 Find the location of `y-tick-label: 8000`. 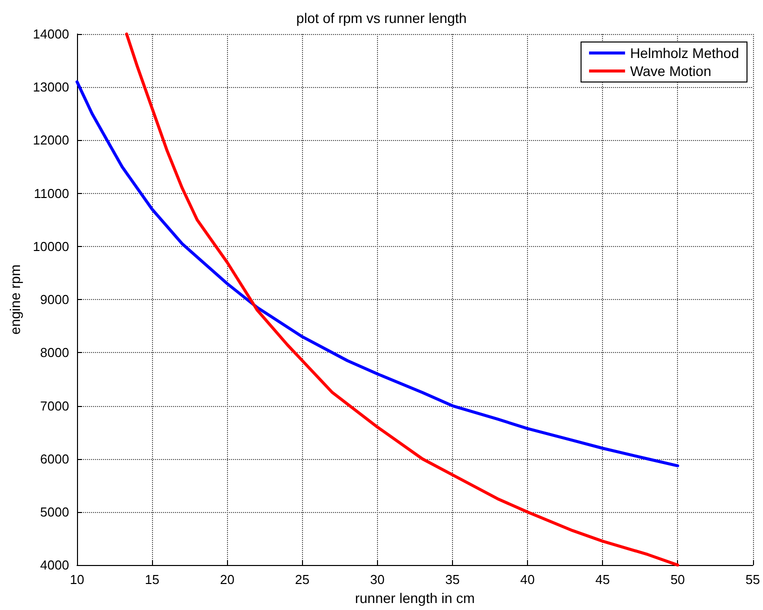

y-tick-label: 8000 is located at coordinates (55, 352).